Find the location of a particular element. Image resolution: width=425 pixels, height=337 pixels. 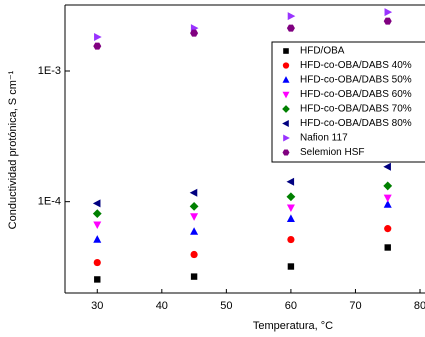

legend-label: Selemion HSF is located at coordinates (332, 152).